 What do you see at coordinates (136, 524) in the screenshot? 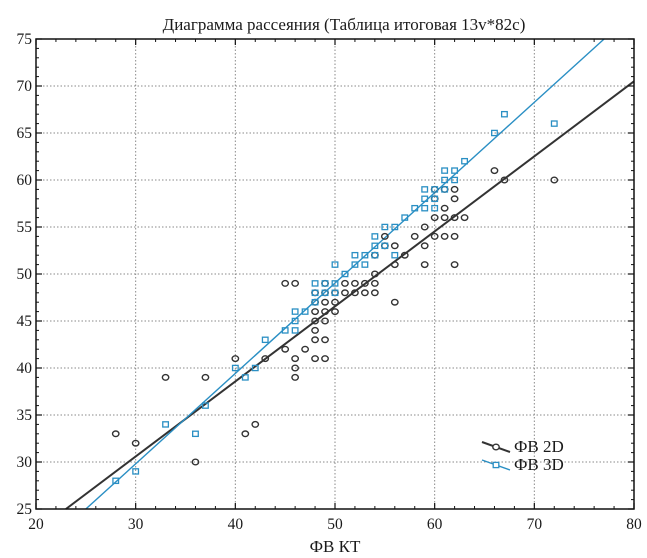
I see `x-tick-label: 30` at bounding box center [136, 524].